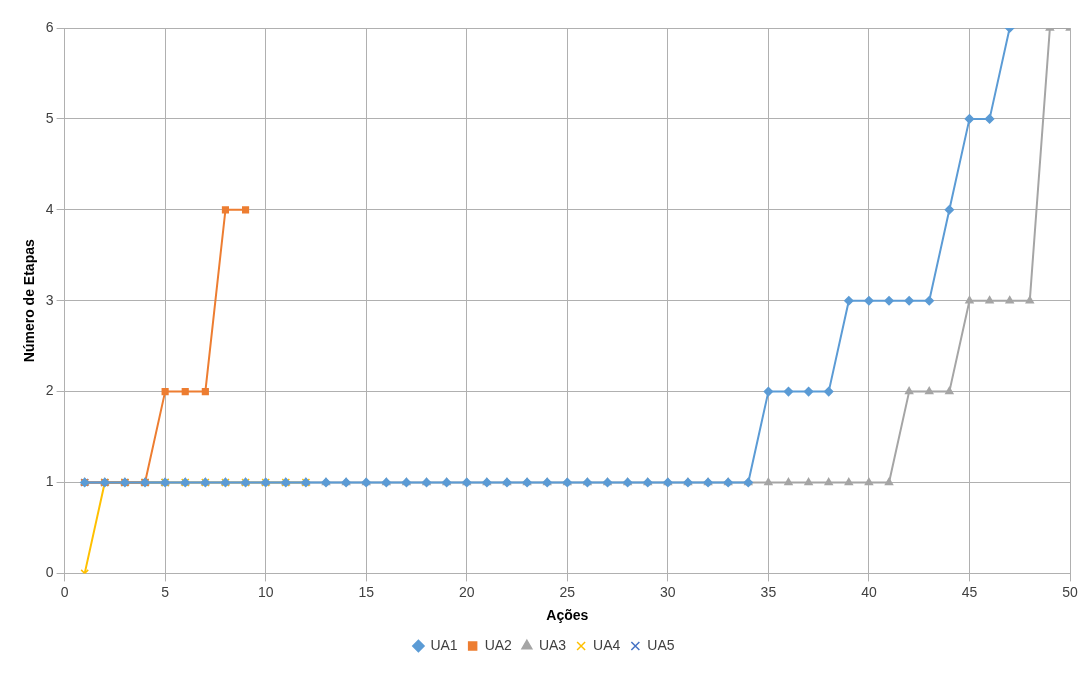  What do you see at coordinates (444, 644) in the screenshot?
I see `legend-label: UA1` at bounding box center [444, 644].